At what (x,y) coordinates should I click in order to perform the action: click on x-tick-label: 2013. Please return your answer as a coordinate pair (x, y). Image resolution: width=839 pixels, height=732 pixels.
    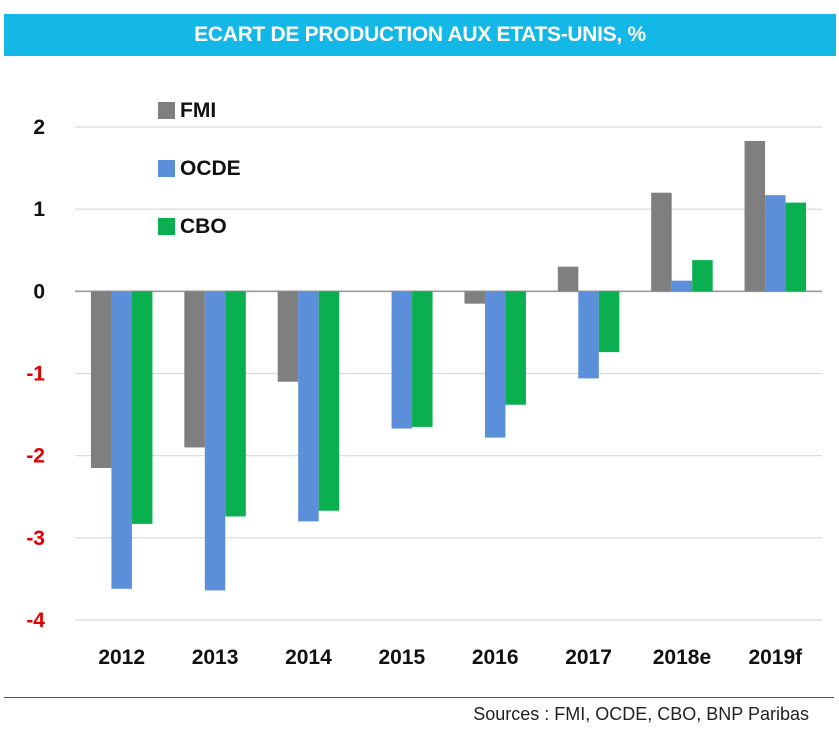
    Looking at the image, I should click on (215, 657).